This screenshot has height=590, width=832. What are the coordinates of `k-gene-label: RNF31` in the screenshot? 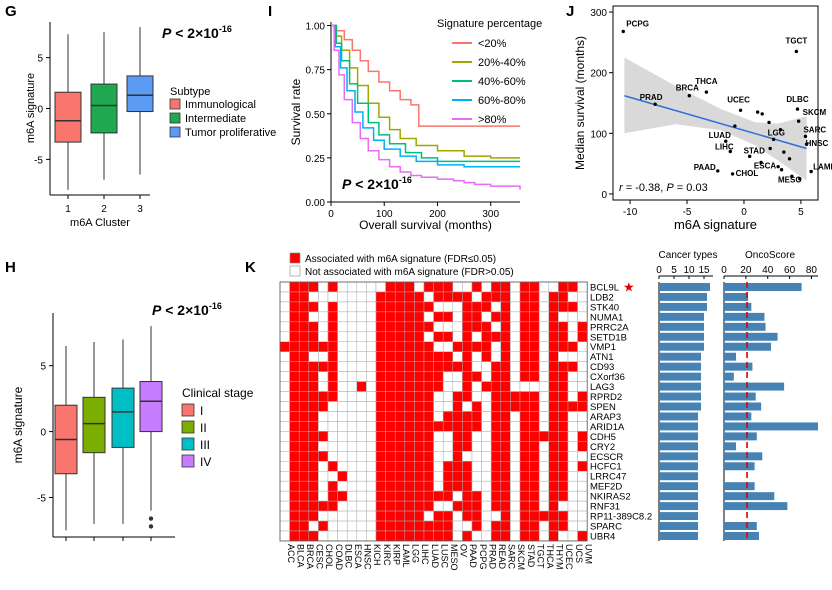 It's located at (605, 507).